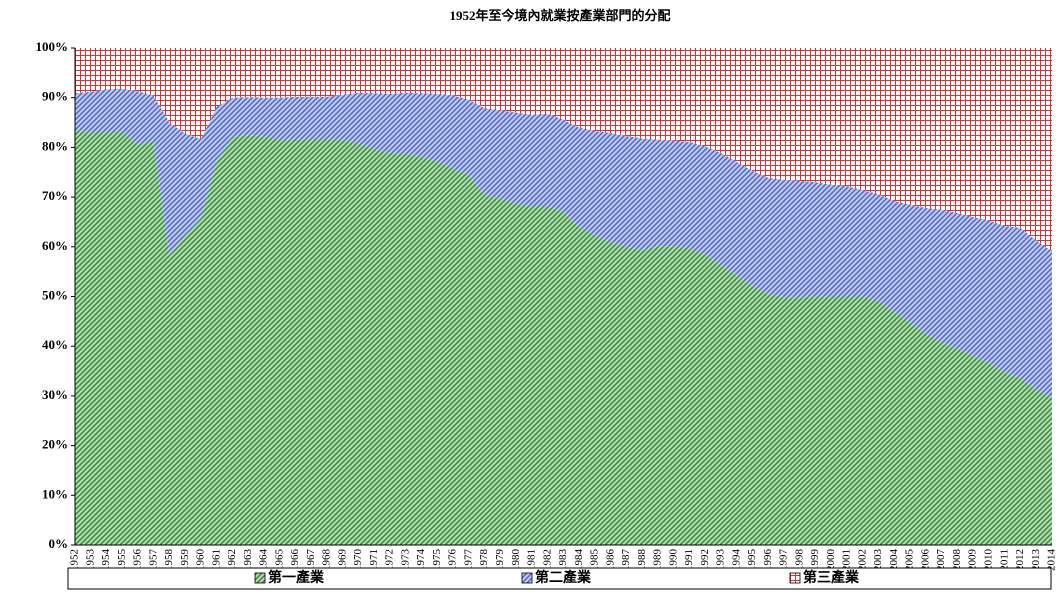 This screenshot has width=1059, height=612. I want to click on y-tick-label: 40%, so click(55, 344).